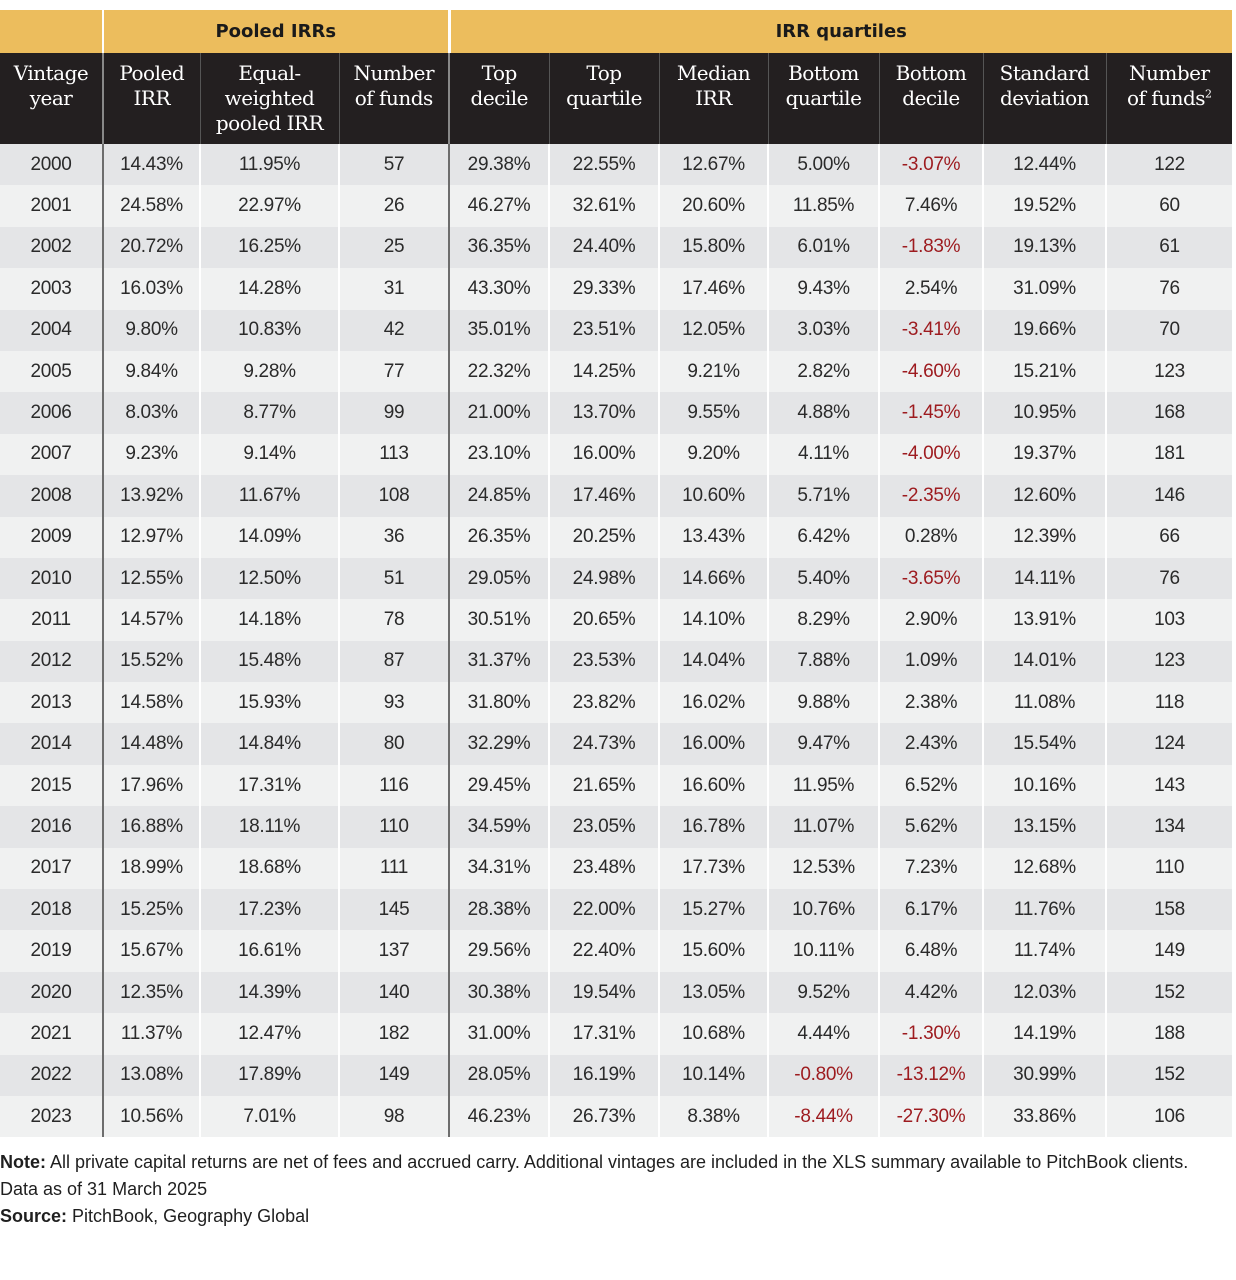 This screenshot has height=1280, width=1236. I want to click on cell-top-quartile: 20.25%, so click(604, 537).